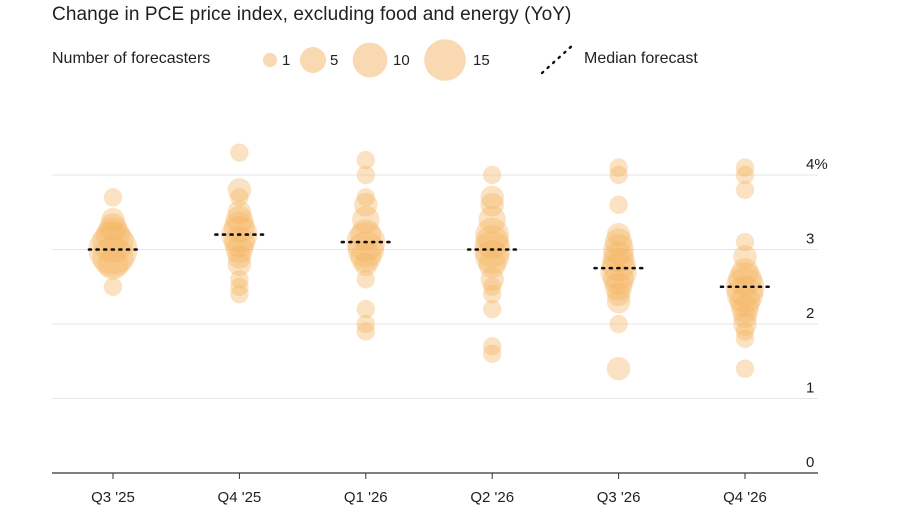 This screenshot has width=900, height=510. I want to click on legend-size-label-10: 10, so click(401, 60).